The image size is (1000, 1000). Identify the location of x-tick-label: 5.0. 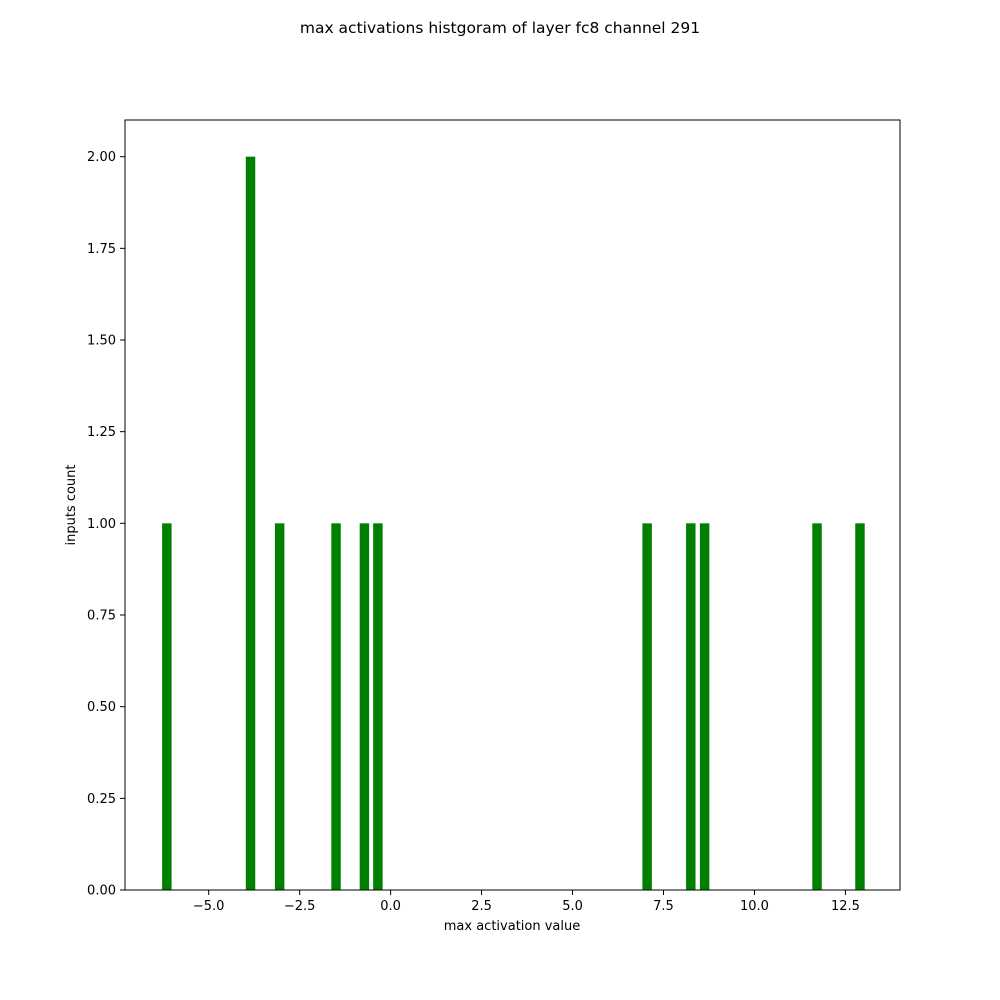
(572, 906).